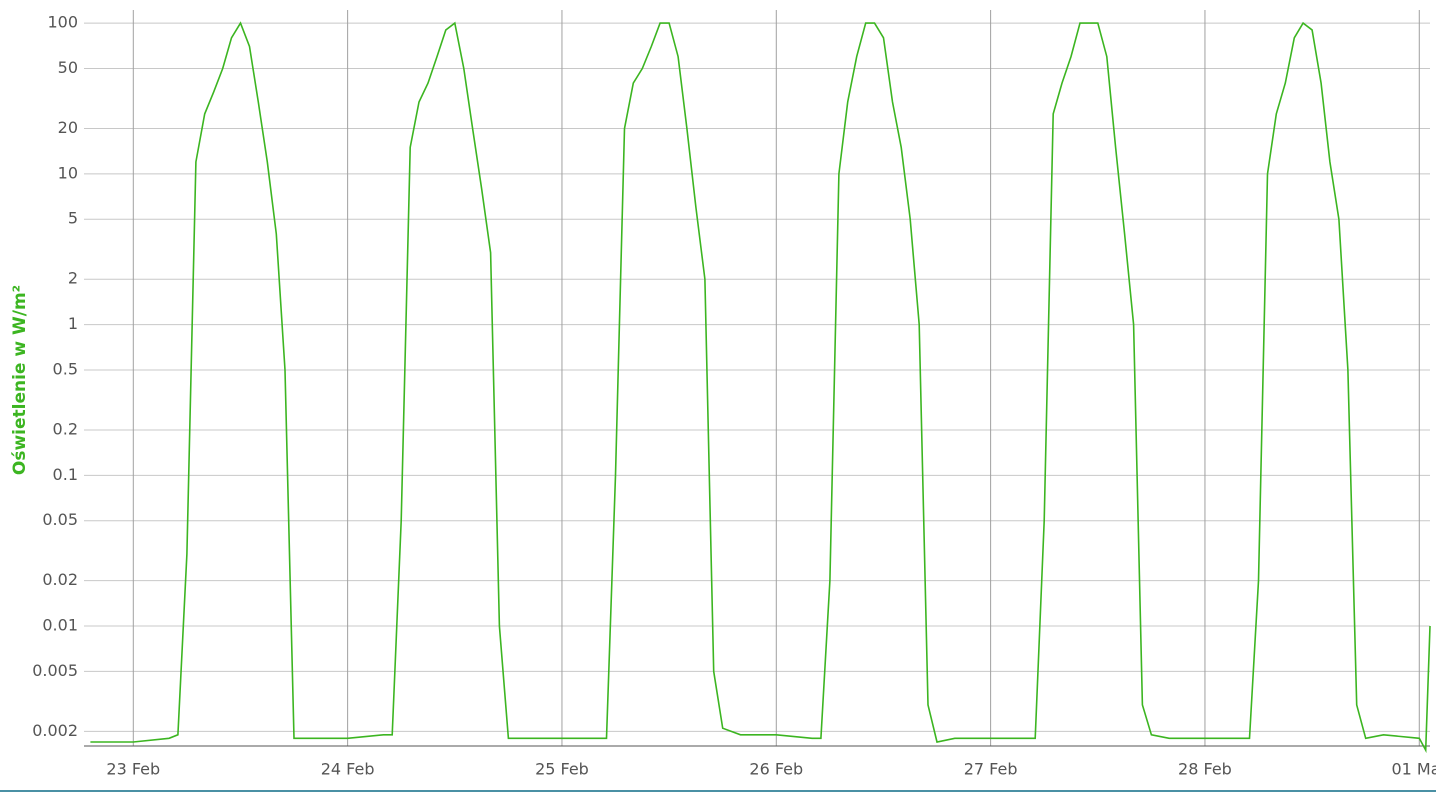 This screenshot has width=1436, height=793. I want to click on y-tick-label: 0.05, so click(60, 519).